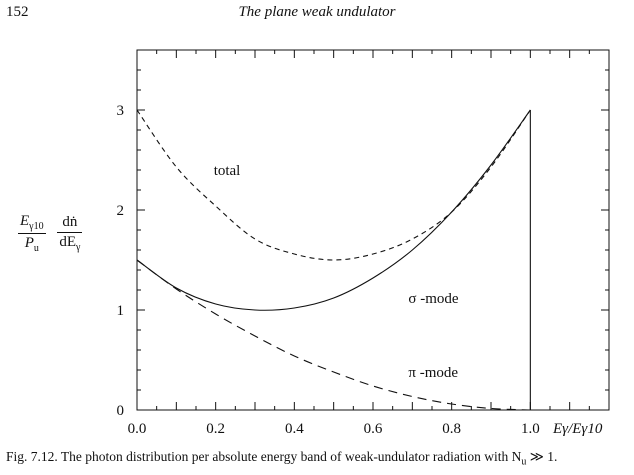 The width and height of the screenshot is (634, 475). Describe the element at coordinates (433, 373) in the screenshot. I see `annotation-label: π -mode` at that location.